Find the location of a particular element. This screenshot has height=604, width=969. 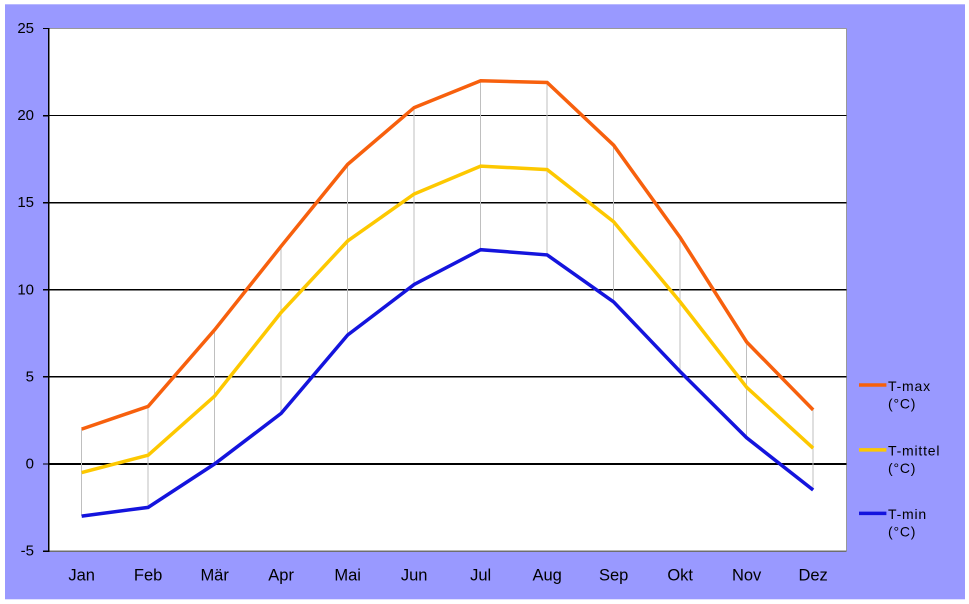

svg-text: Jul is located at coordinates (480, 576).